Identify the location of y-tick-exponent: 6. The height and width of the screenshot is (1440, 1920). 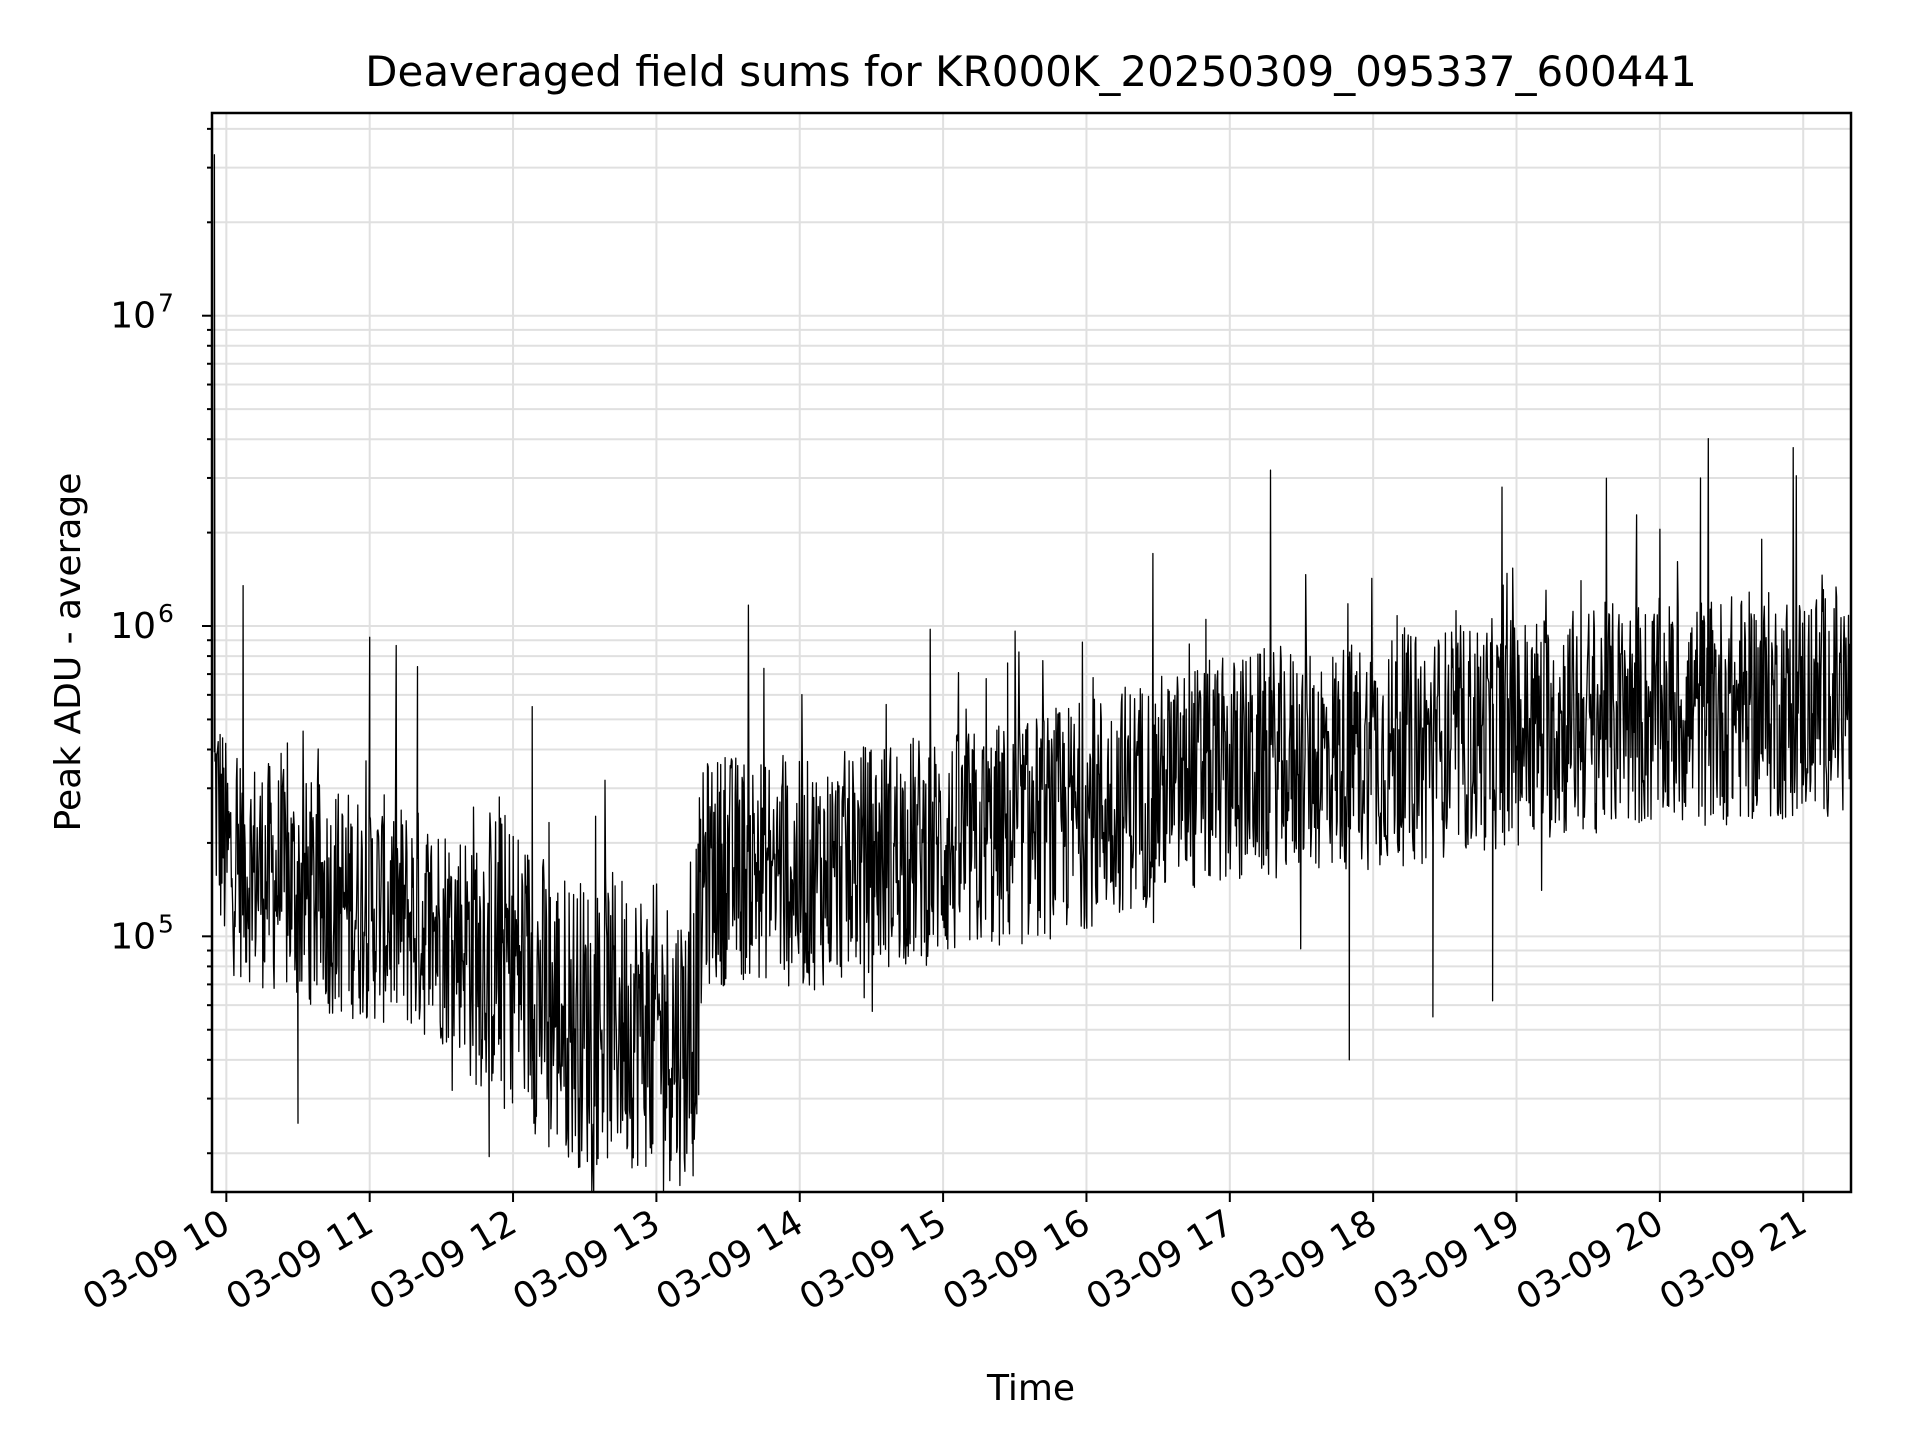
(166, 613).